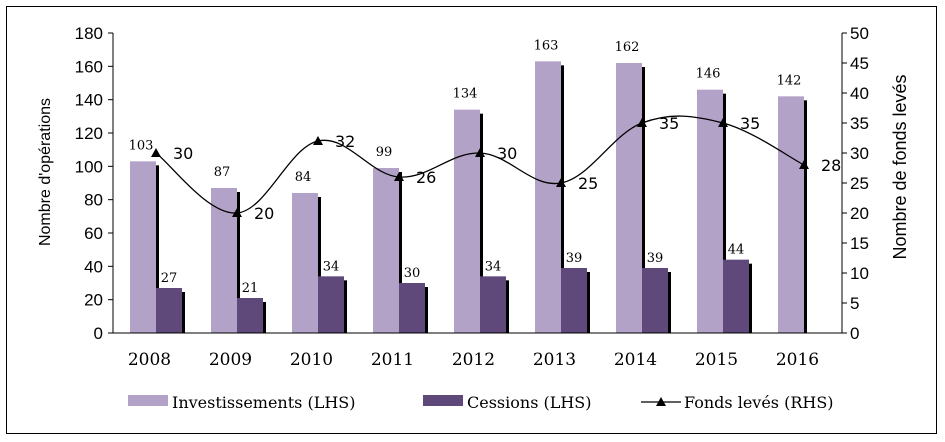  What do you see at coordinates (45, 172) in the screenshot?
I see `y-axis-title: Nombre d'opérations` at bounding box center [45, 172].